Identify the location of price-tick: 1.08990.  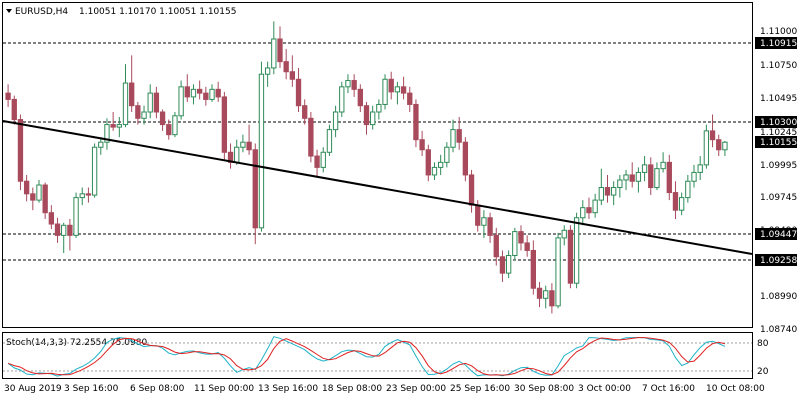
(778, 297).